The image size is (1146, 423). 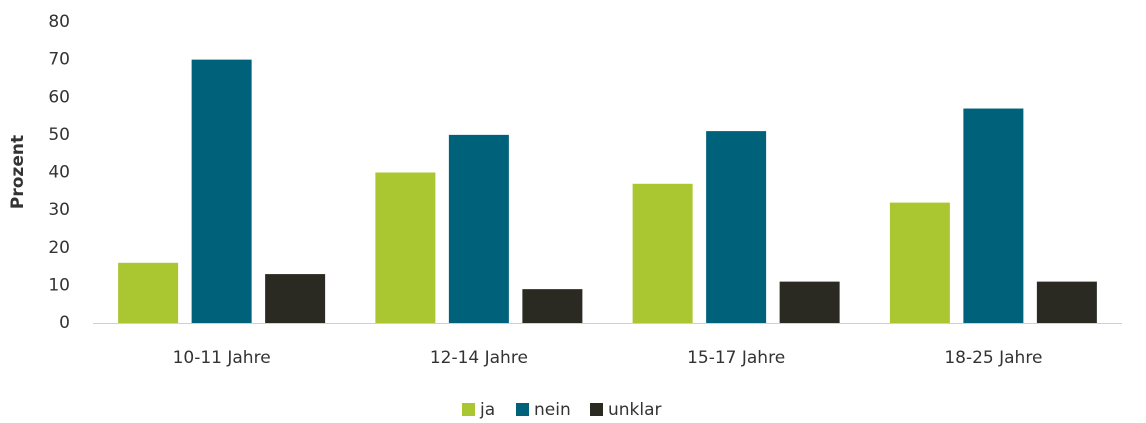 I want to click on y-tick-label: 80, so click(x=59, y=22).